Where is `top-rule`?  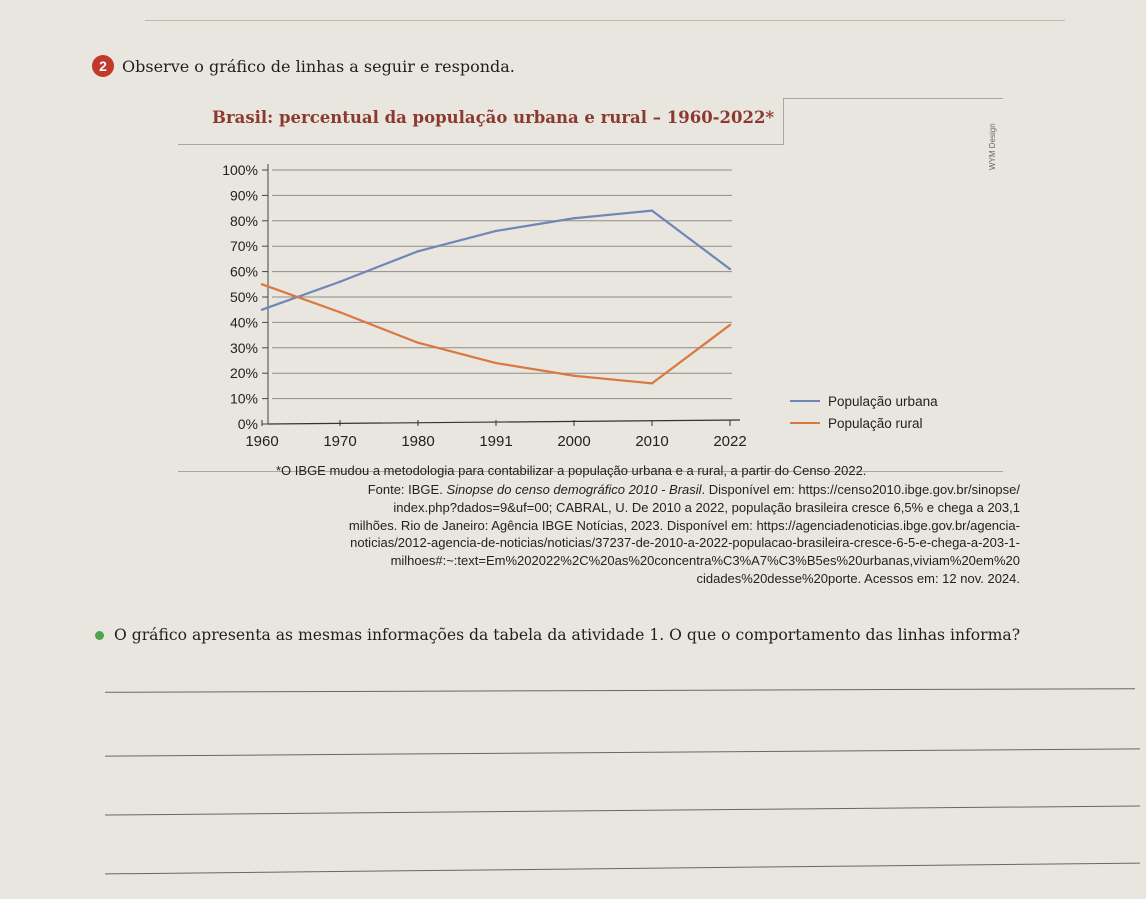 top-rule is located at coordinates (605, 20).